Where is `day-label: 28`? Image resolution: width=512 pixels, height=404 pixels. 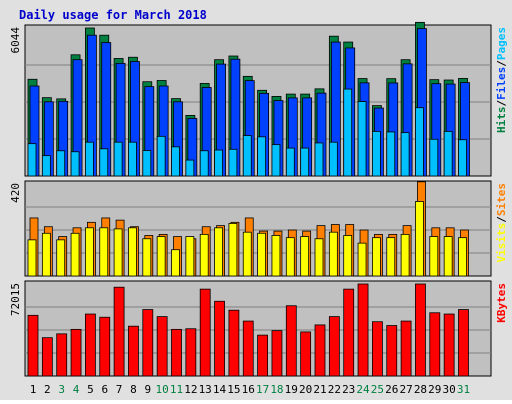 day-label: 28 is located at coordinates (420, 389).